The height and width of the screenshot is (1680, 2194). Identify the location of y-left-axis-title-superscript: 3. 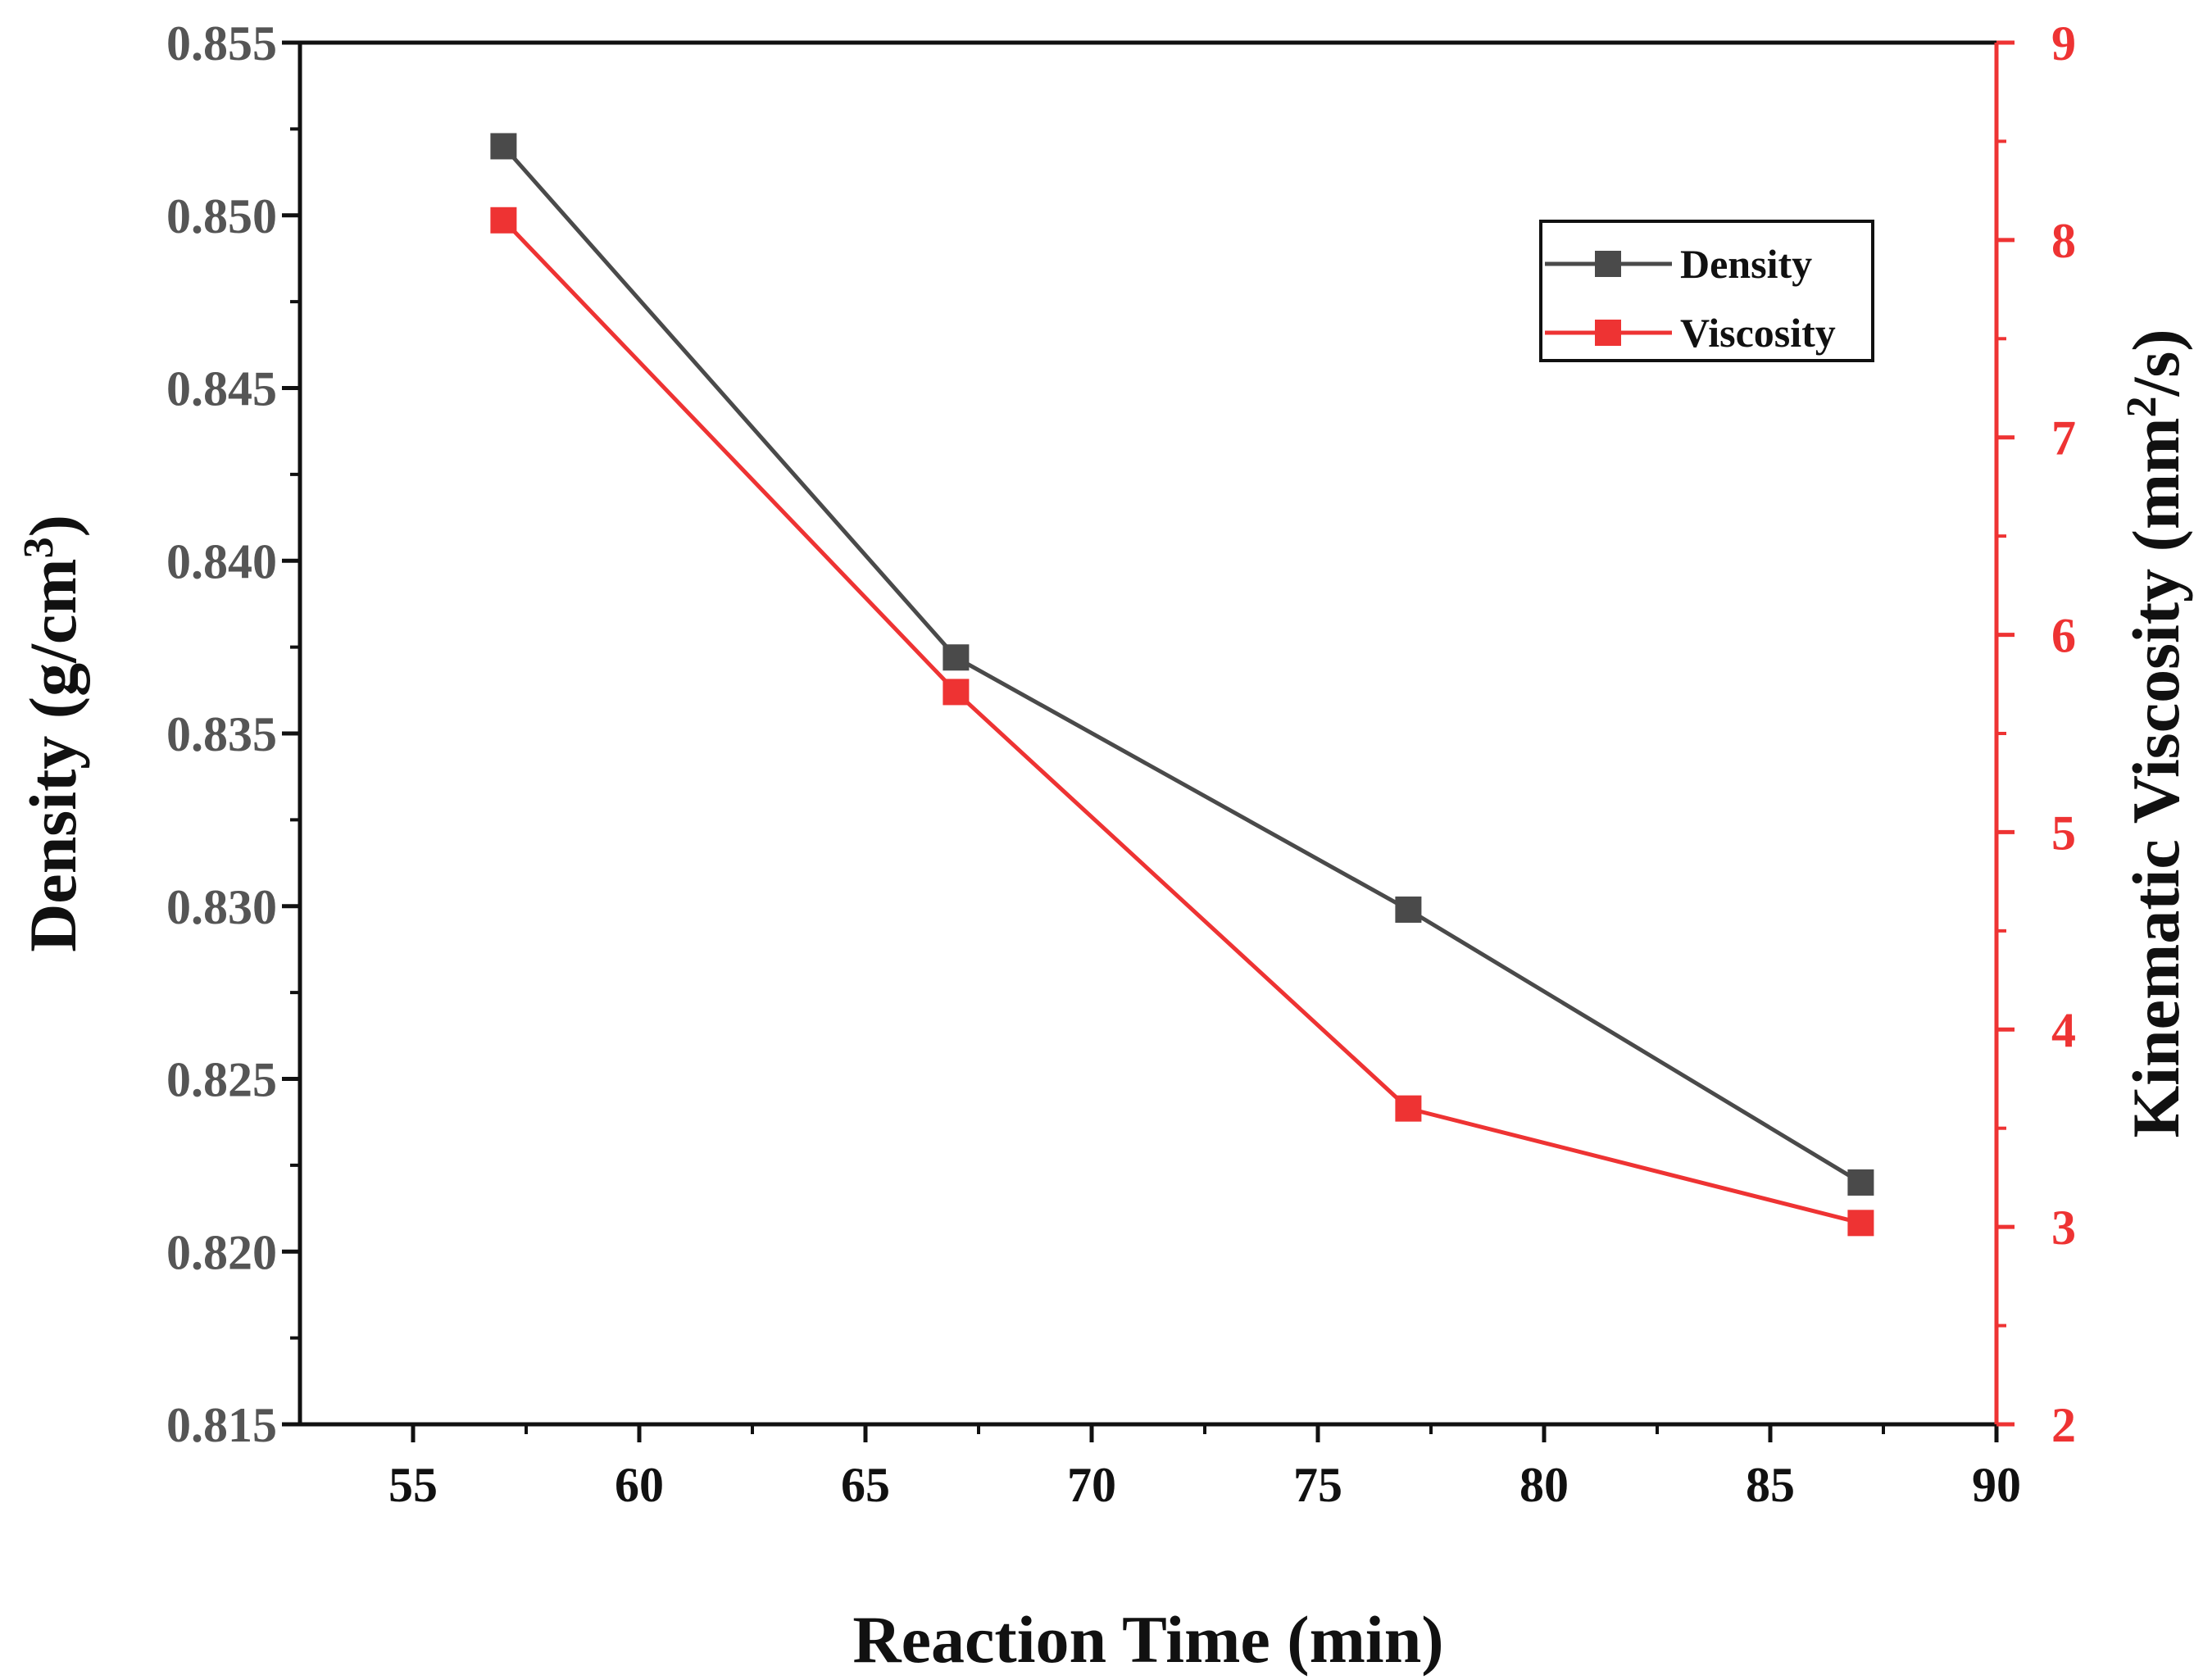
(39, 547).